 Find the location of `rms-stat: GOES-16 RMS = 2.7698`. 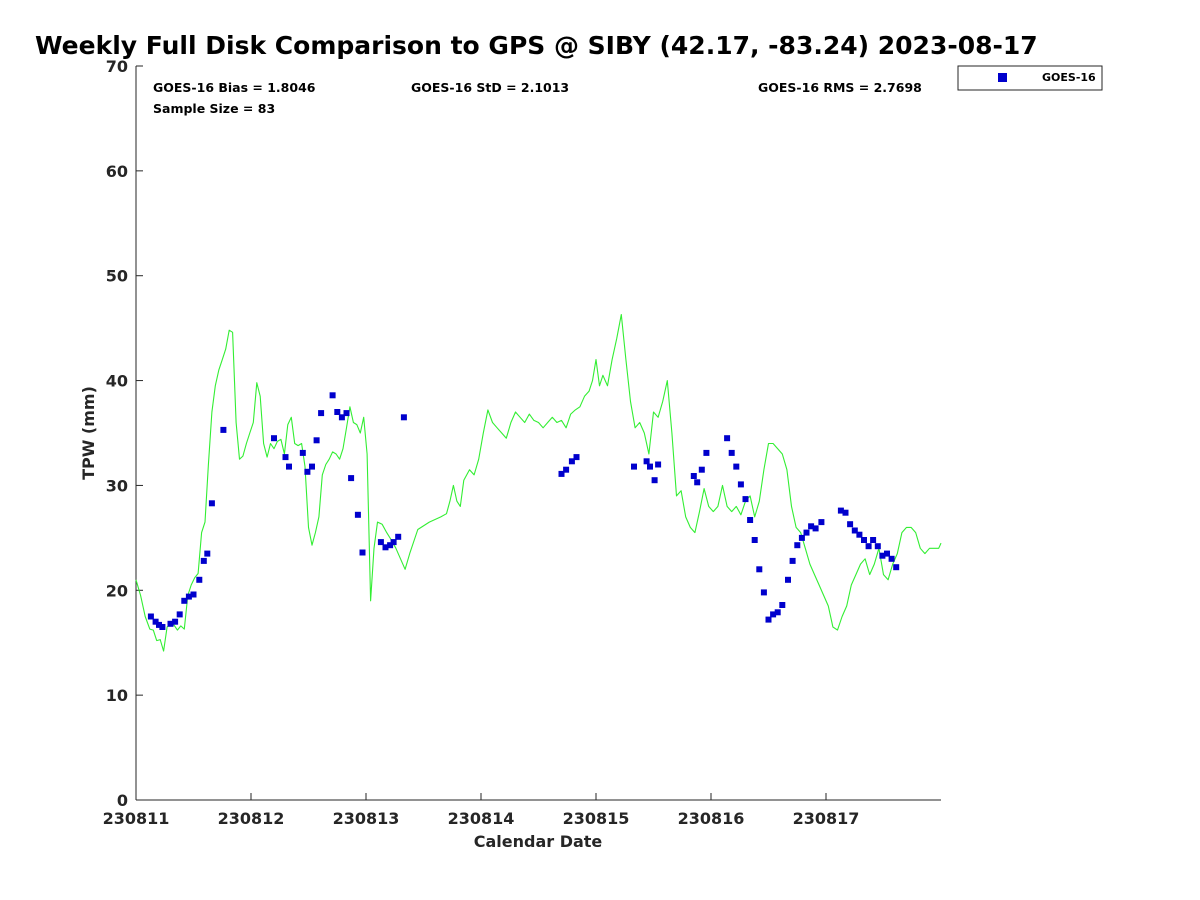

rms-stat: GOES-16 RMS = 2.7698 is located at coordinates (840, 87).